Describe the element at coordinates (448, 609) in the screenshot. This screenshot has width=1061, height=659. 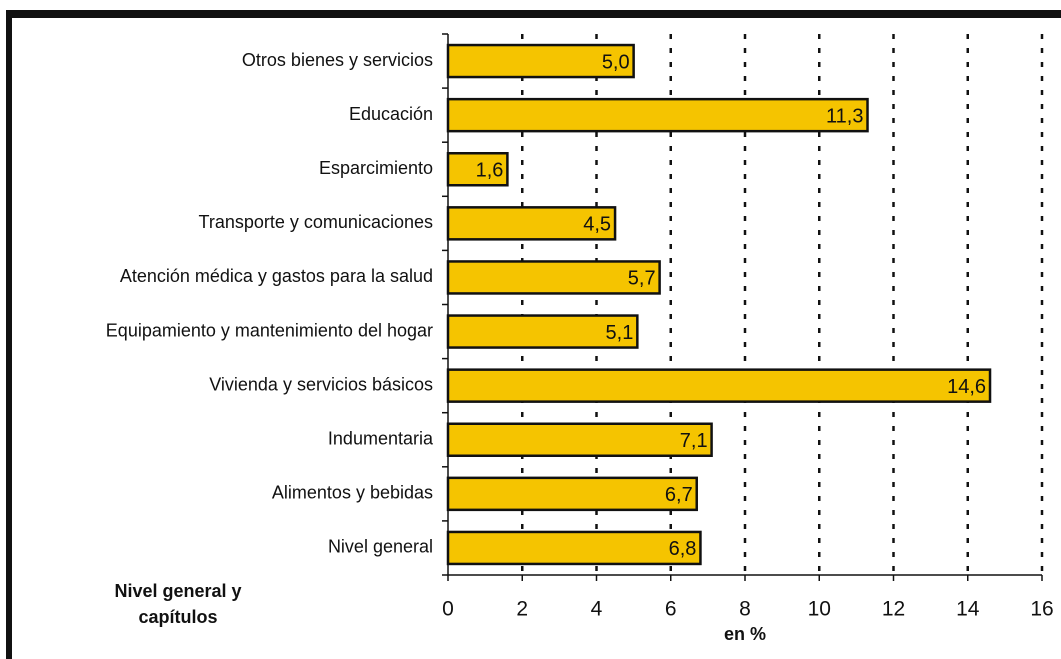
I see `x-tick-label: 0` at that location.